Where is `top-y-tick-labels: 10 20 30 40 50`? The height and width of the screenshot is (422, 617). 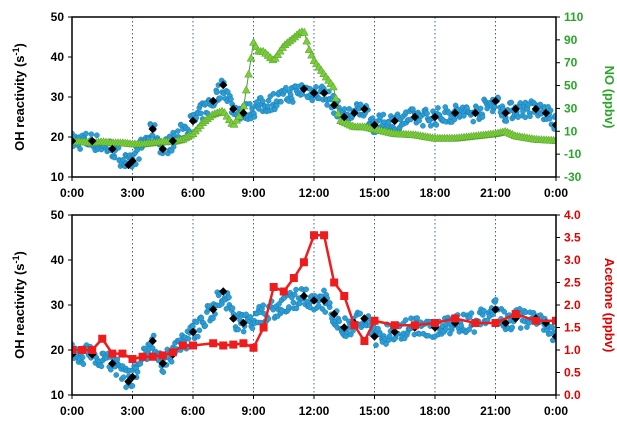 top-y-tick-labels: 10 20 30 40 50 is located at coordinates (58, 97).